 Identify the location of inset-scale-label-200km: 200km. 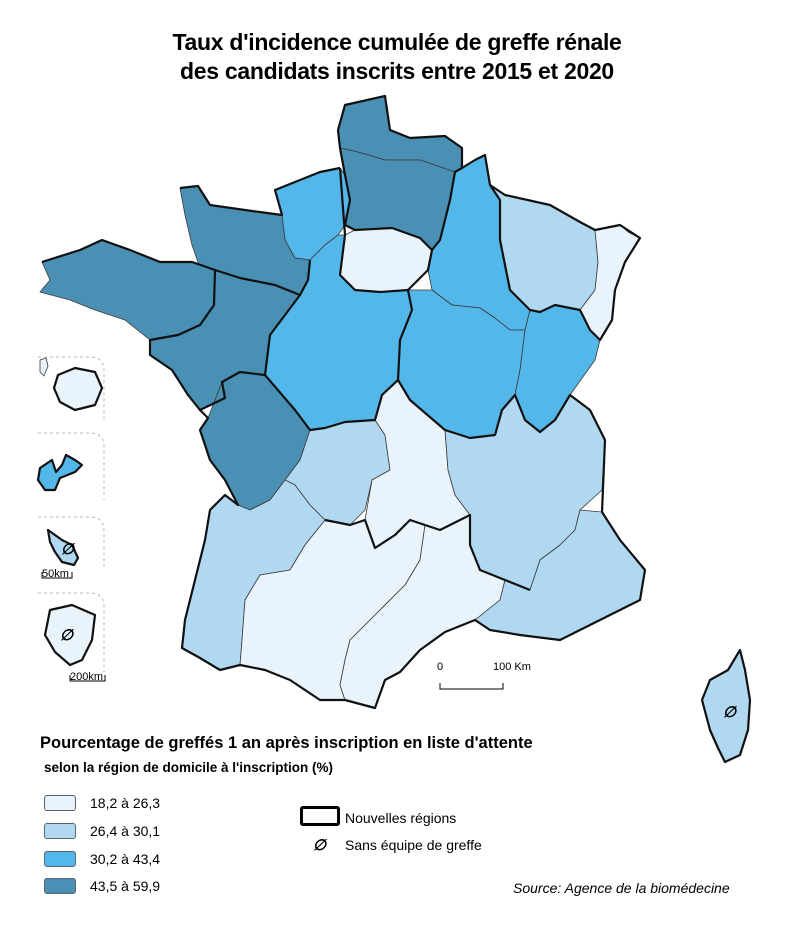
(86, 677).